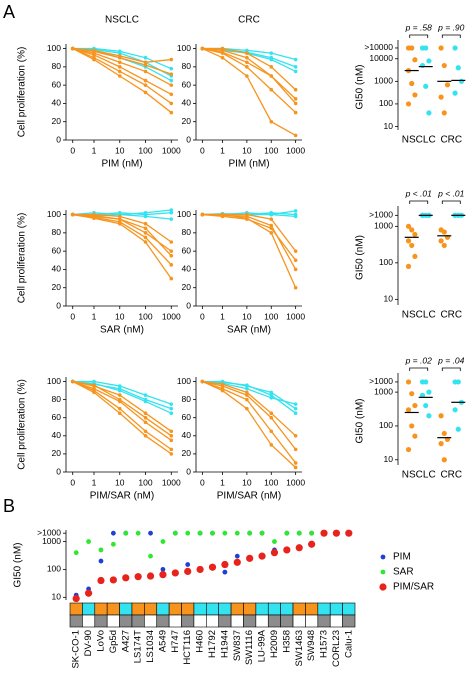 The width and height of the screenshot is (474, 687). I want to click on x-tick-label: A427, so click(125, 641).